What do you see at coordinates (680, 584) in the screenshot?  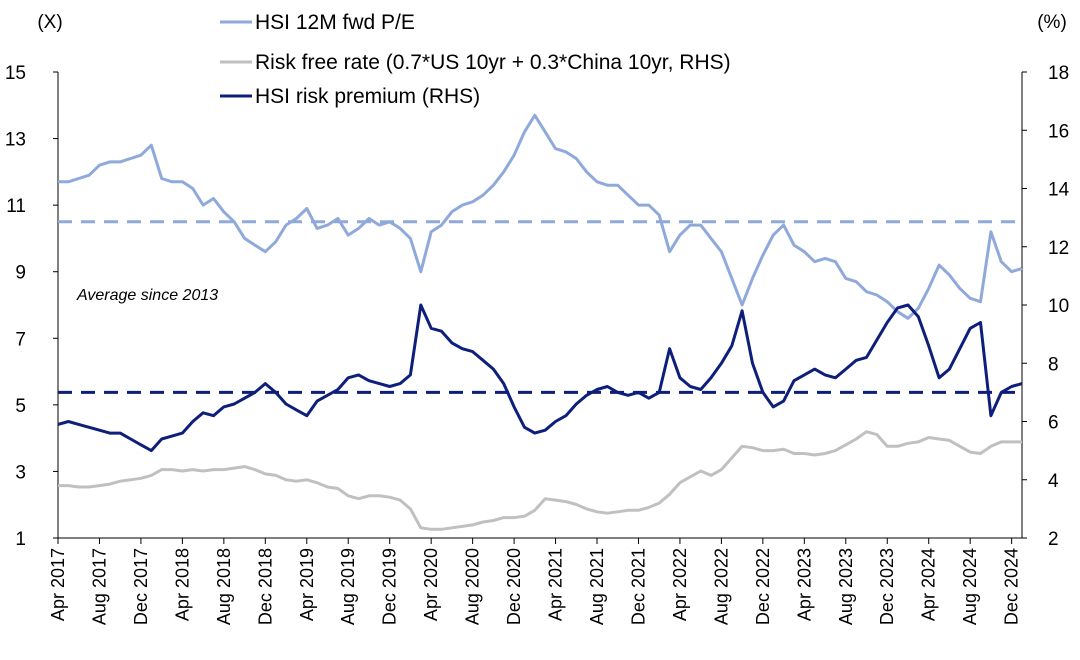 I see `x-tick-label: Apr 2022` at bounding box center [680, 584].